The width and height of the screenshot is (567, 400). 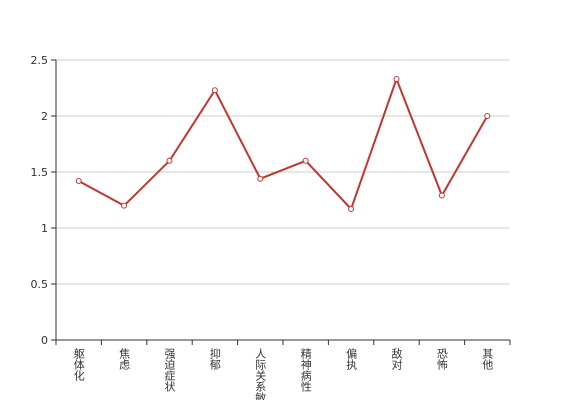 I want to click on x-tick-label: 抑郁, so click(x=214, y=358).